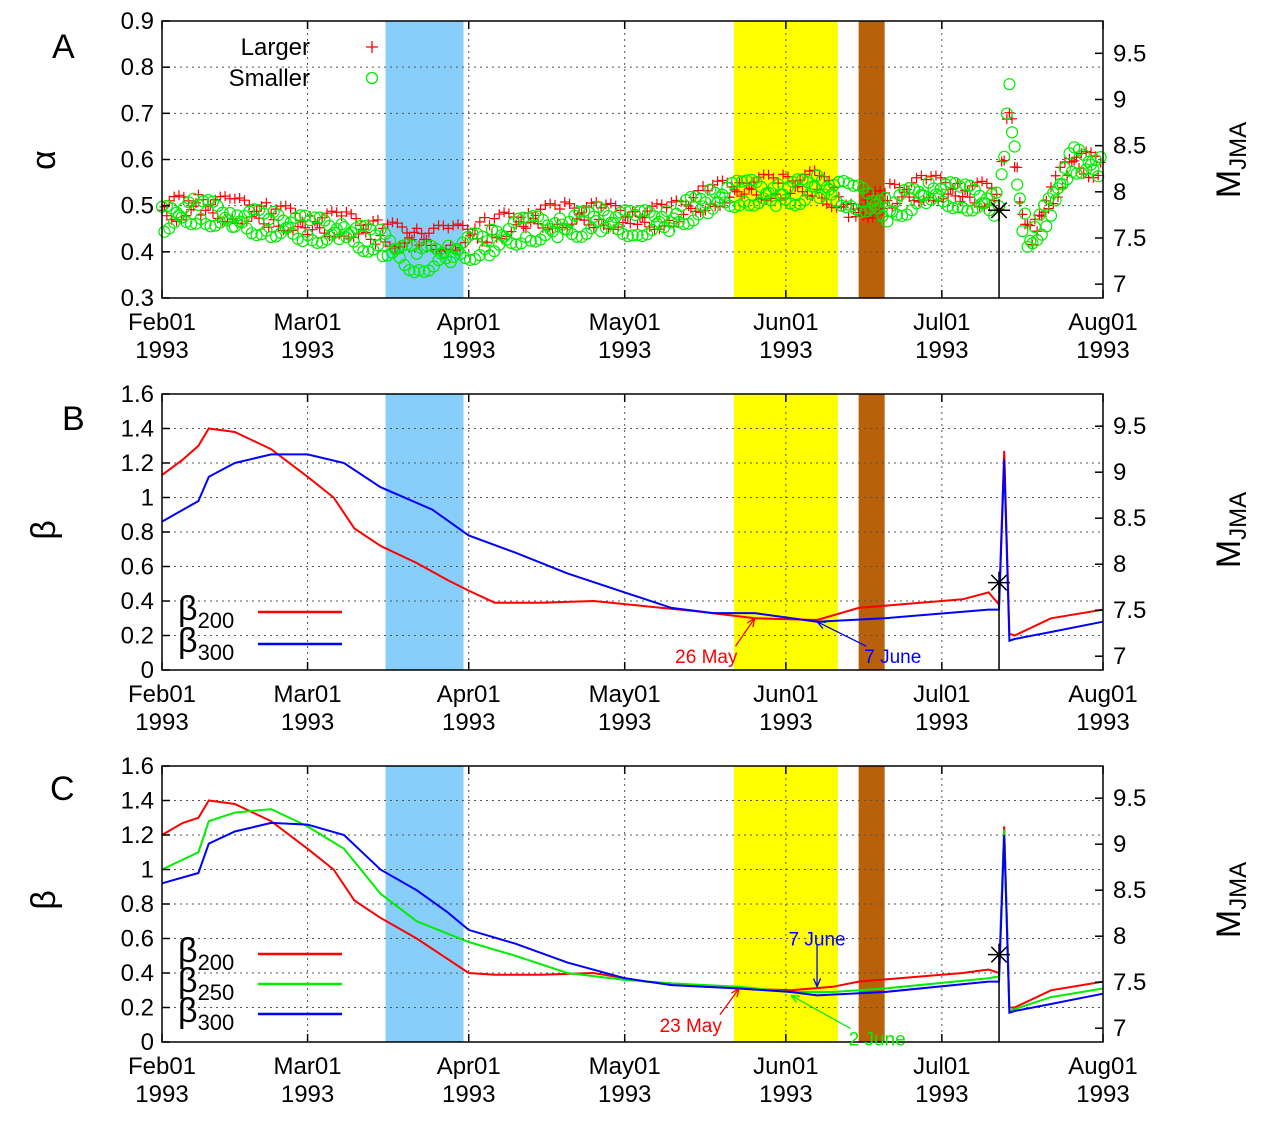 The image size is (1269, 1121). Describe the element at coordinates (137, 939) in the screenshot. I see `y-tick-label: 0.6` at that location.